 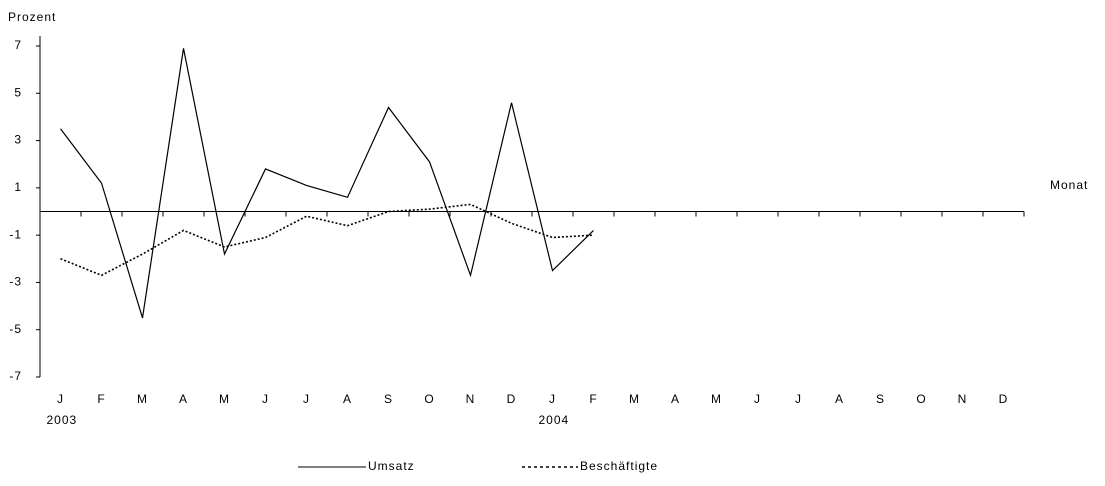 I want to click on legend-label: Umsatz, so click(x=391, y=466).